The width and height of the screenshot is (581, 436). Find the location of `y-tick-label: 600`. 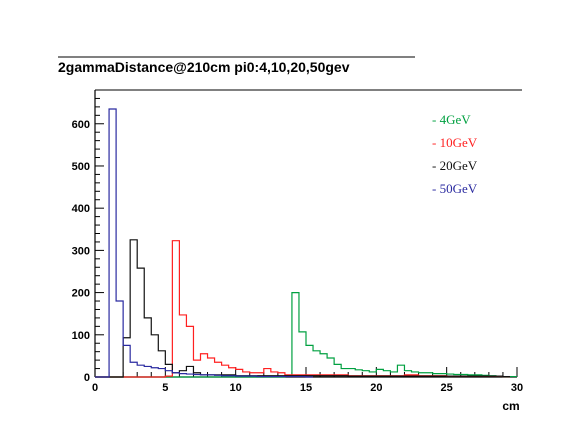

y-tick-label: 600 is located at coordinates (81, 125).